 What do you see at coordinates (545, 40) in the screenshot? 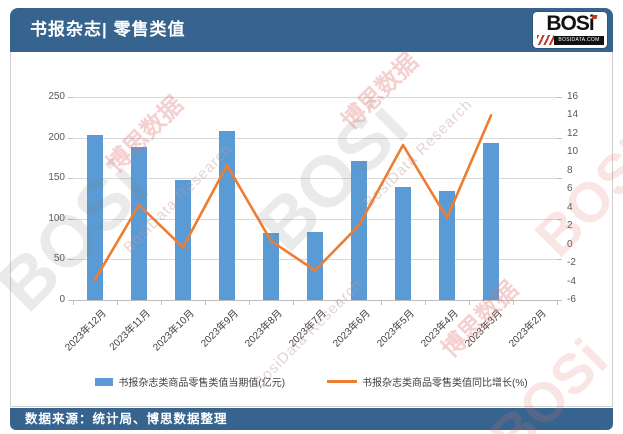
I see `logo-stripes-icon` at bounding box center [545, 40].